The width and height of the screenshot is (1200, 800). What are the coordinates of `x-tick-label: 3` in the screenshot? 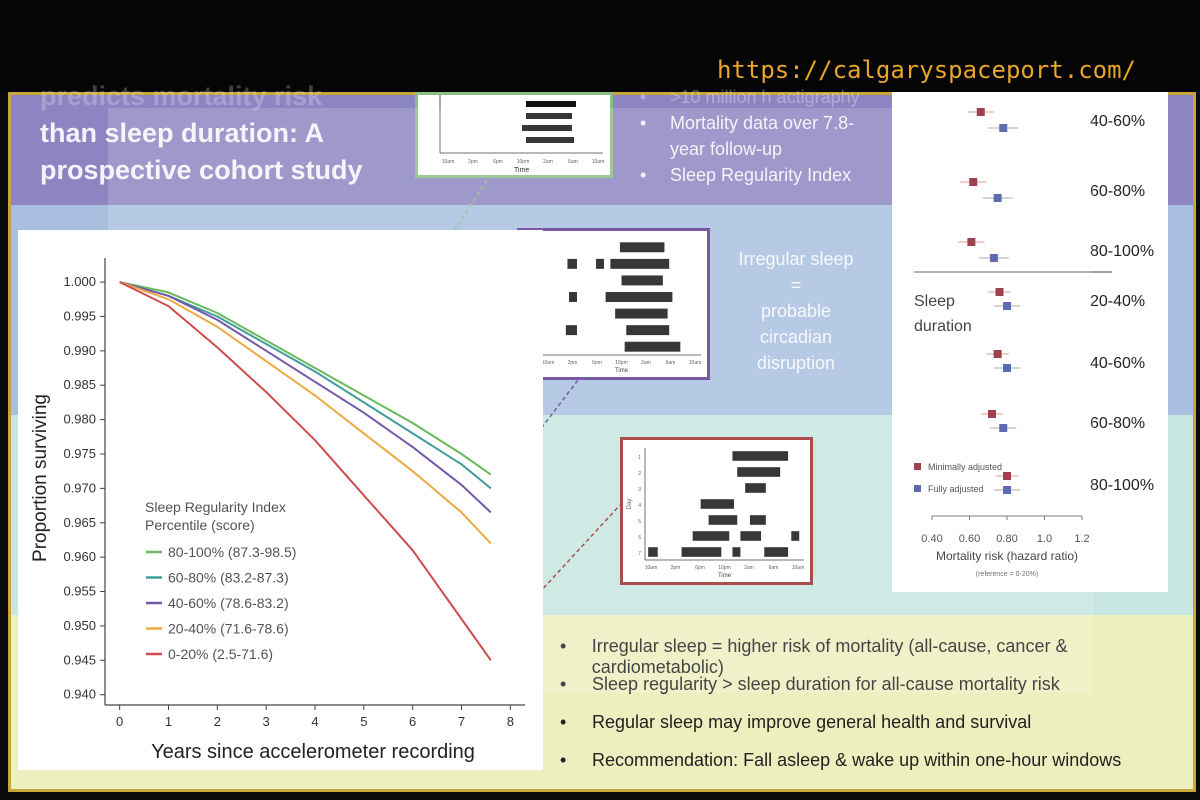 It's located at (266, 721).